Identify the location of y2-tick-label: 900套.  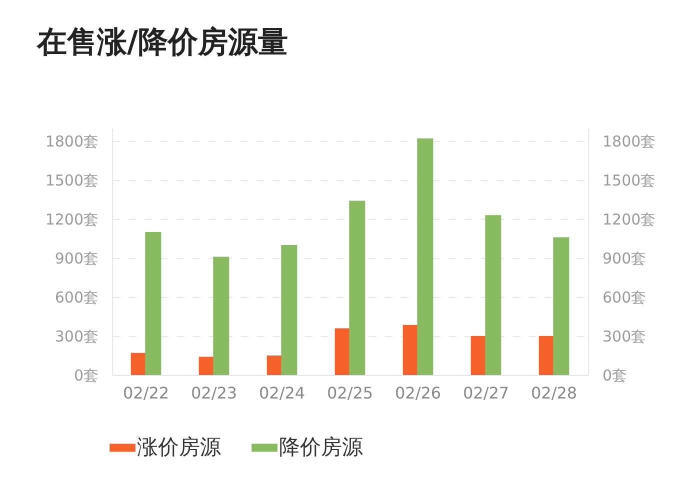
(624, 259).